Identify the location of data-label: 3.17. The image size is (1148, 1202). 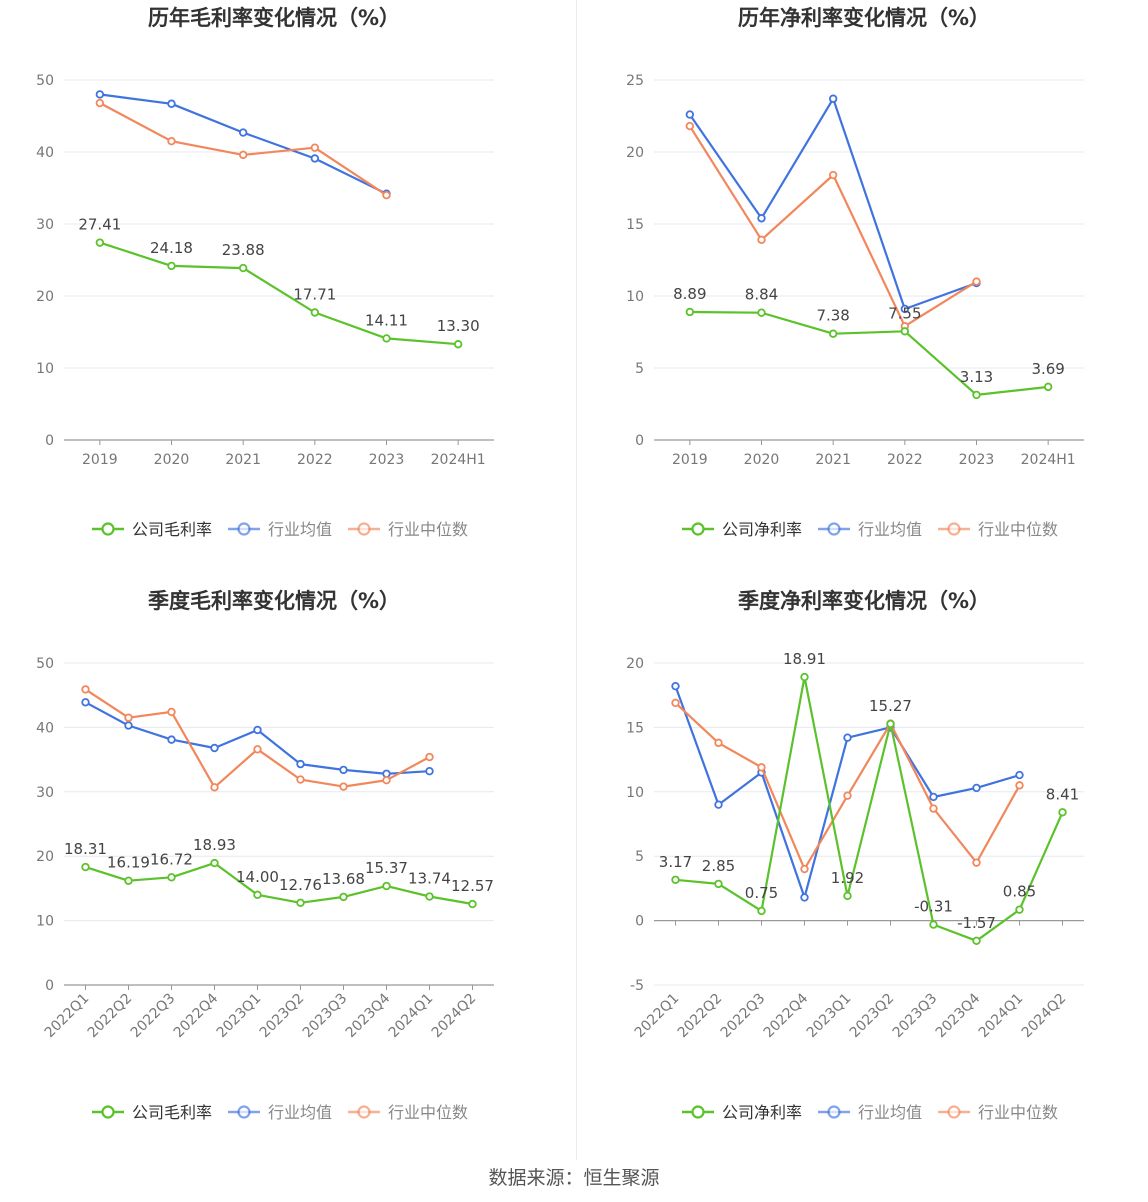
(675, 862).